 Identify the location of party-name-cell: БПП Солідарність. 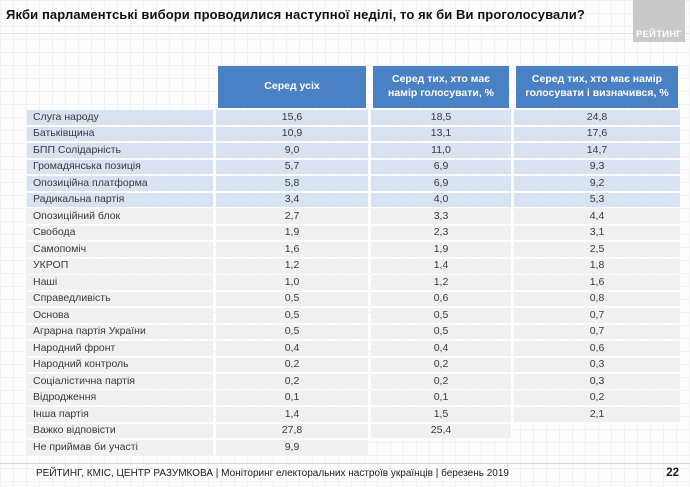
(120, 150).